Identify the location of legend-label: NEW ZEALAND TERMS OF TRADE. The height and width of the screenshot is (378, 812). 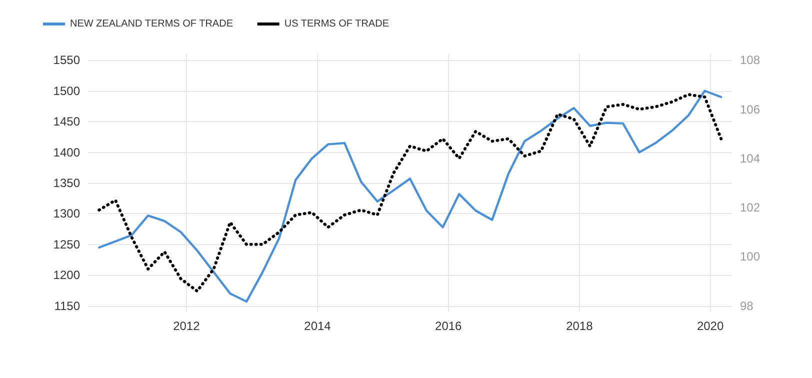
(152, 24).